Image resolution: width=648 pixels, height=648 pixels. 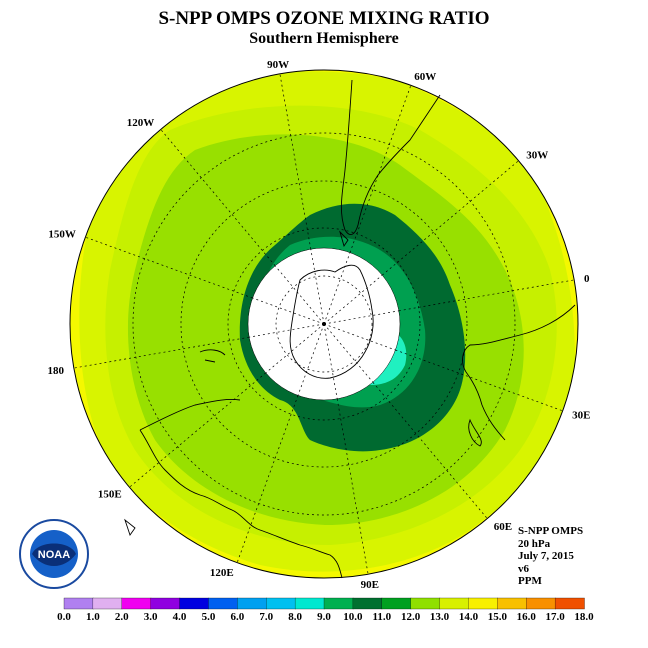 I want to click on new-zealand, so click(x=212, y=356).